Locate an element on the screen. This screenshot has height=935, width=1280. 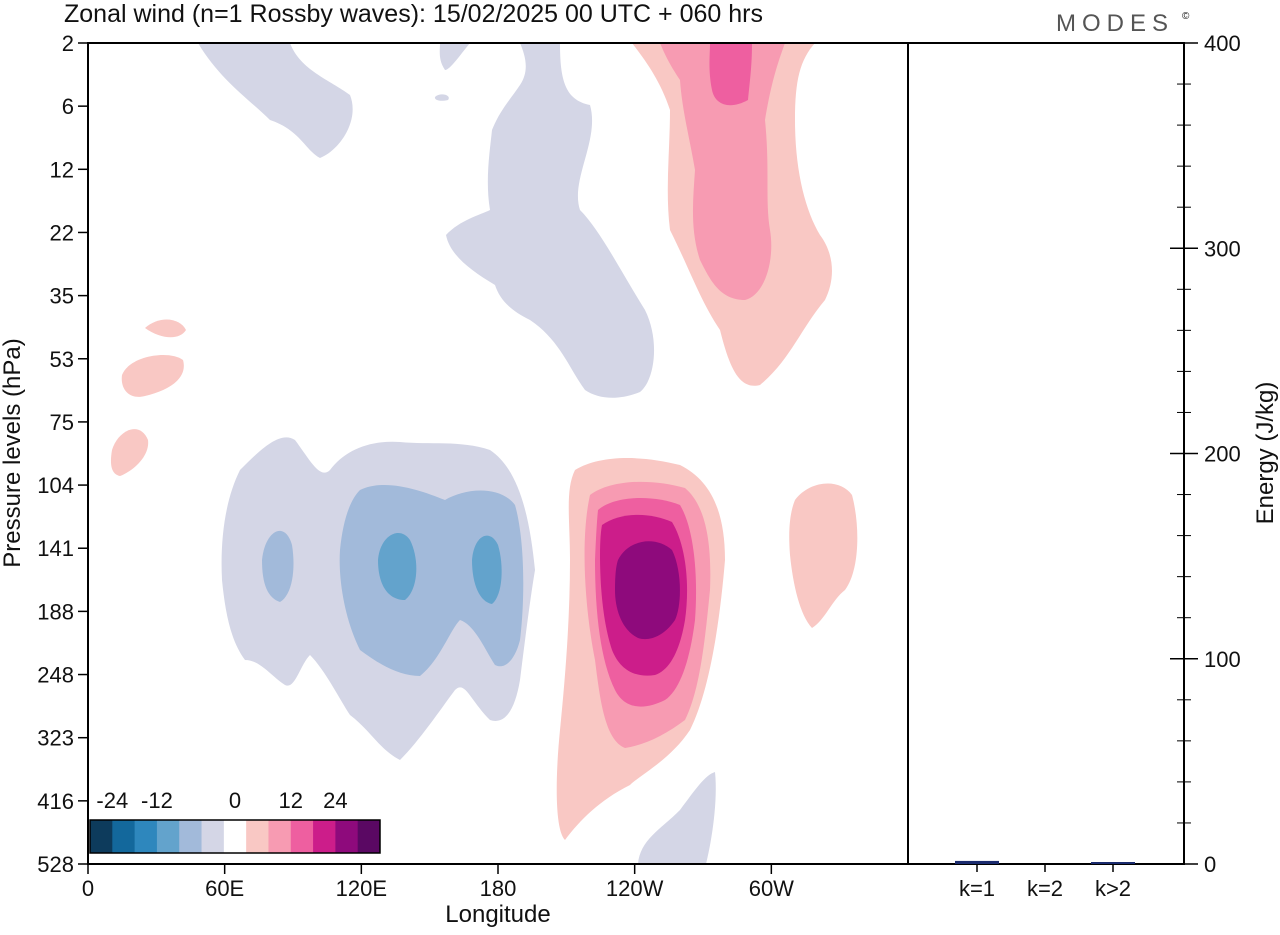
colorbar-label: 24 is located at coordinates (335, 800).